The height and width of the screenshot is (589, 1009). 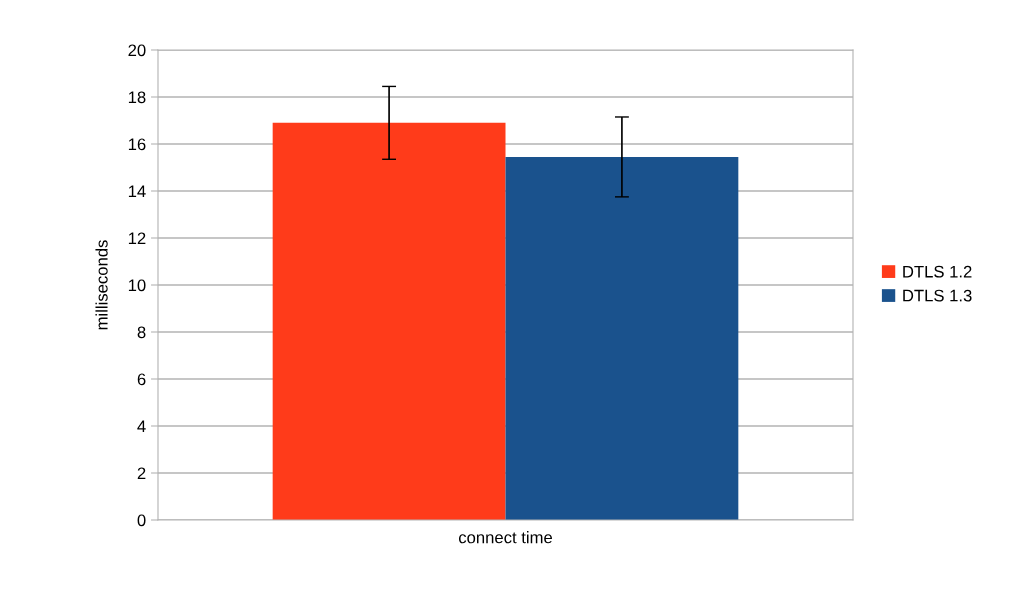 What do you see at coordinates (137, 238) in the screenshot?
I see `y-tick-label: 12` at bounding box center [137, 238].